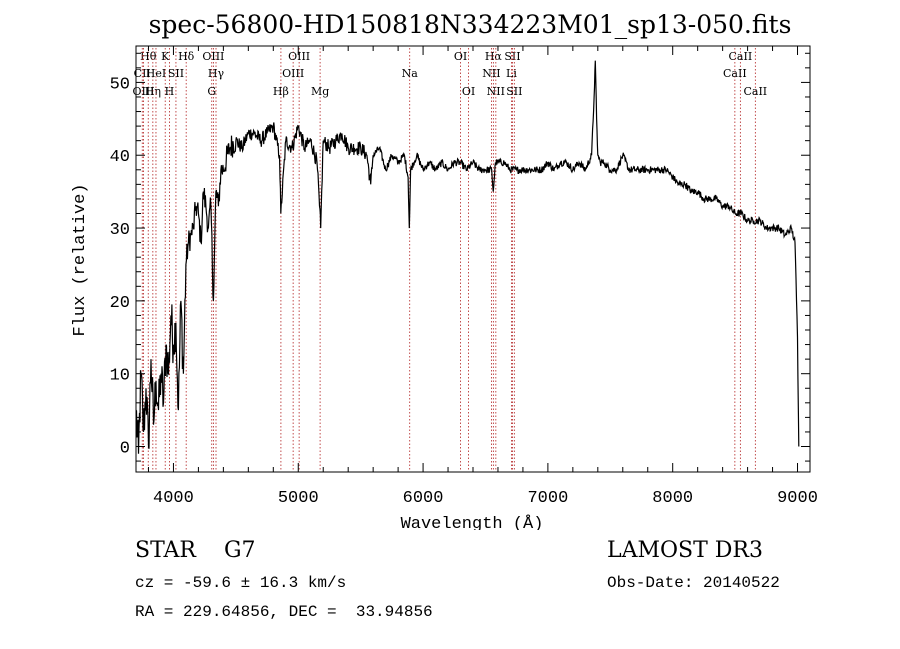 The height and width of the screenshot is (649, 900). Describe the element at coordinates (547, 498) in the screenshot. I see `x-tick-label: 7000` at that location.